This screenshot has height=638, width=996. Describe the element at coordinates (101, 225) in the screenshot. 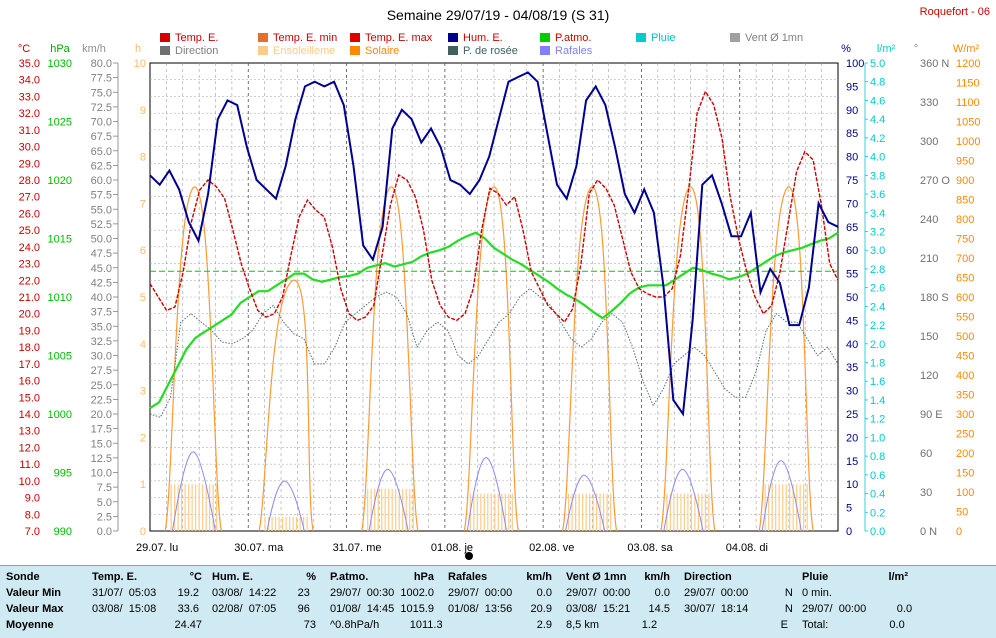

I see `wind-tick: 52.5` at that location.